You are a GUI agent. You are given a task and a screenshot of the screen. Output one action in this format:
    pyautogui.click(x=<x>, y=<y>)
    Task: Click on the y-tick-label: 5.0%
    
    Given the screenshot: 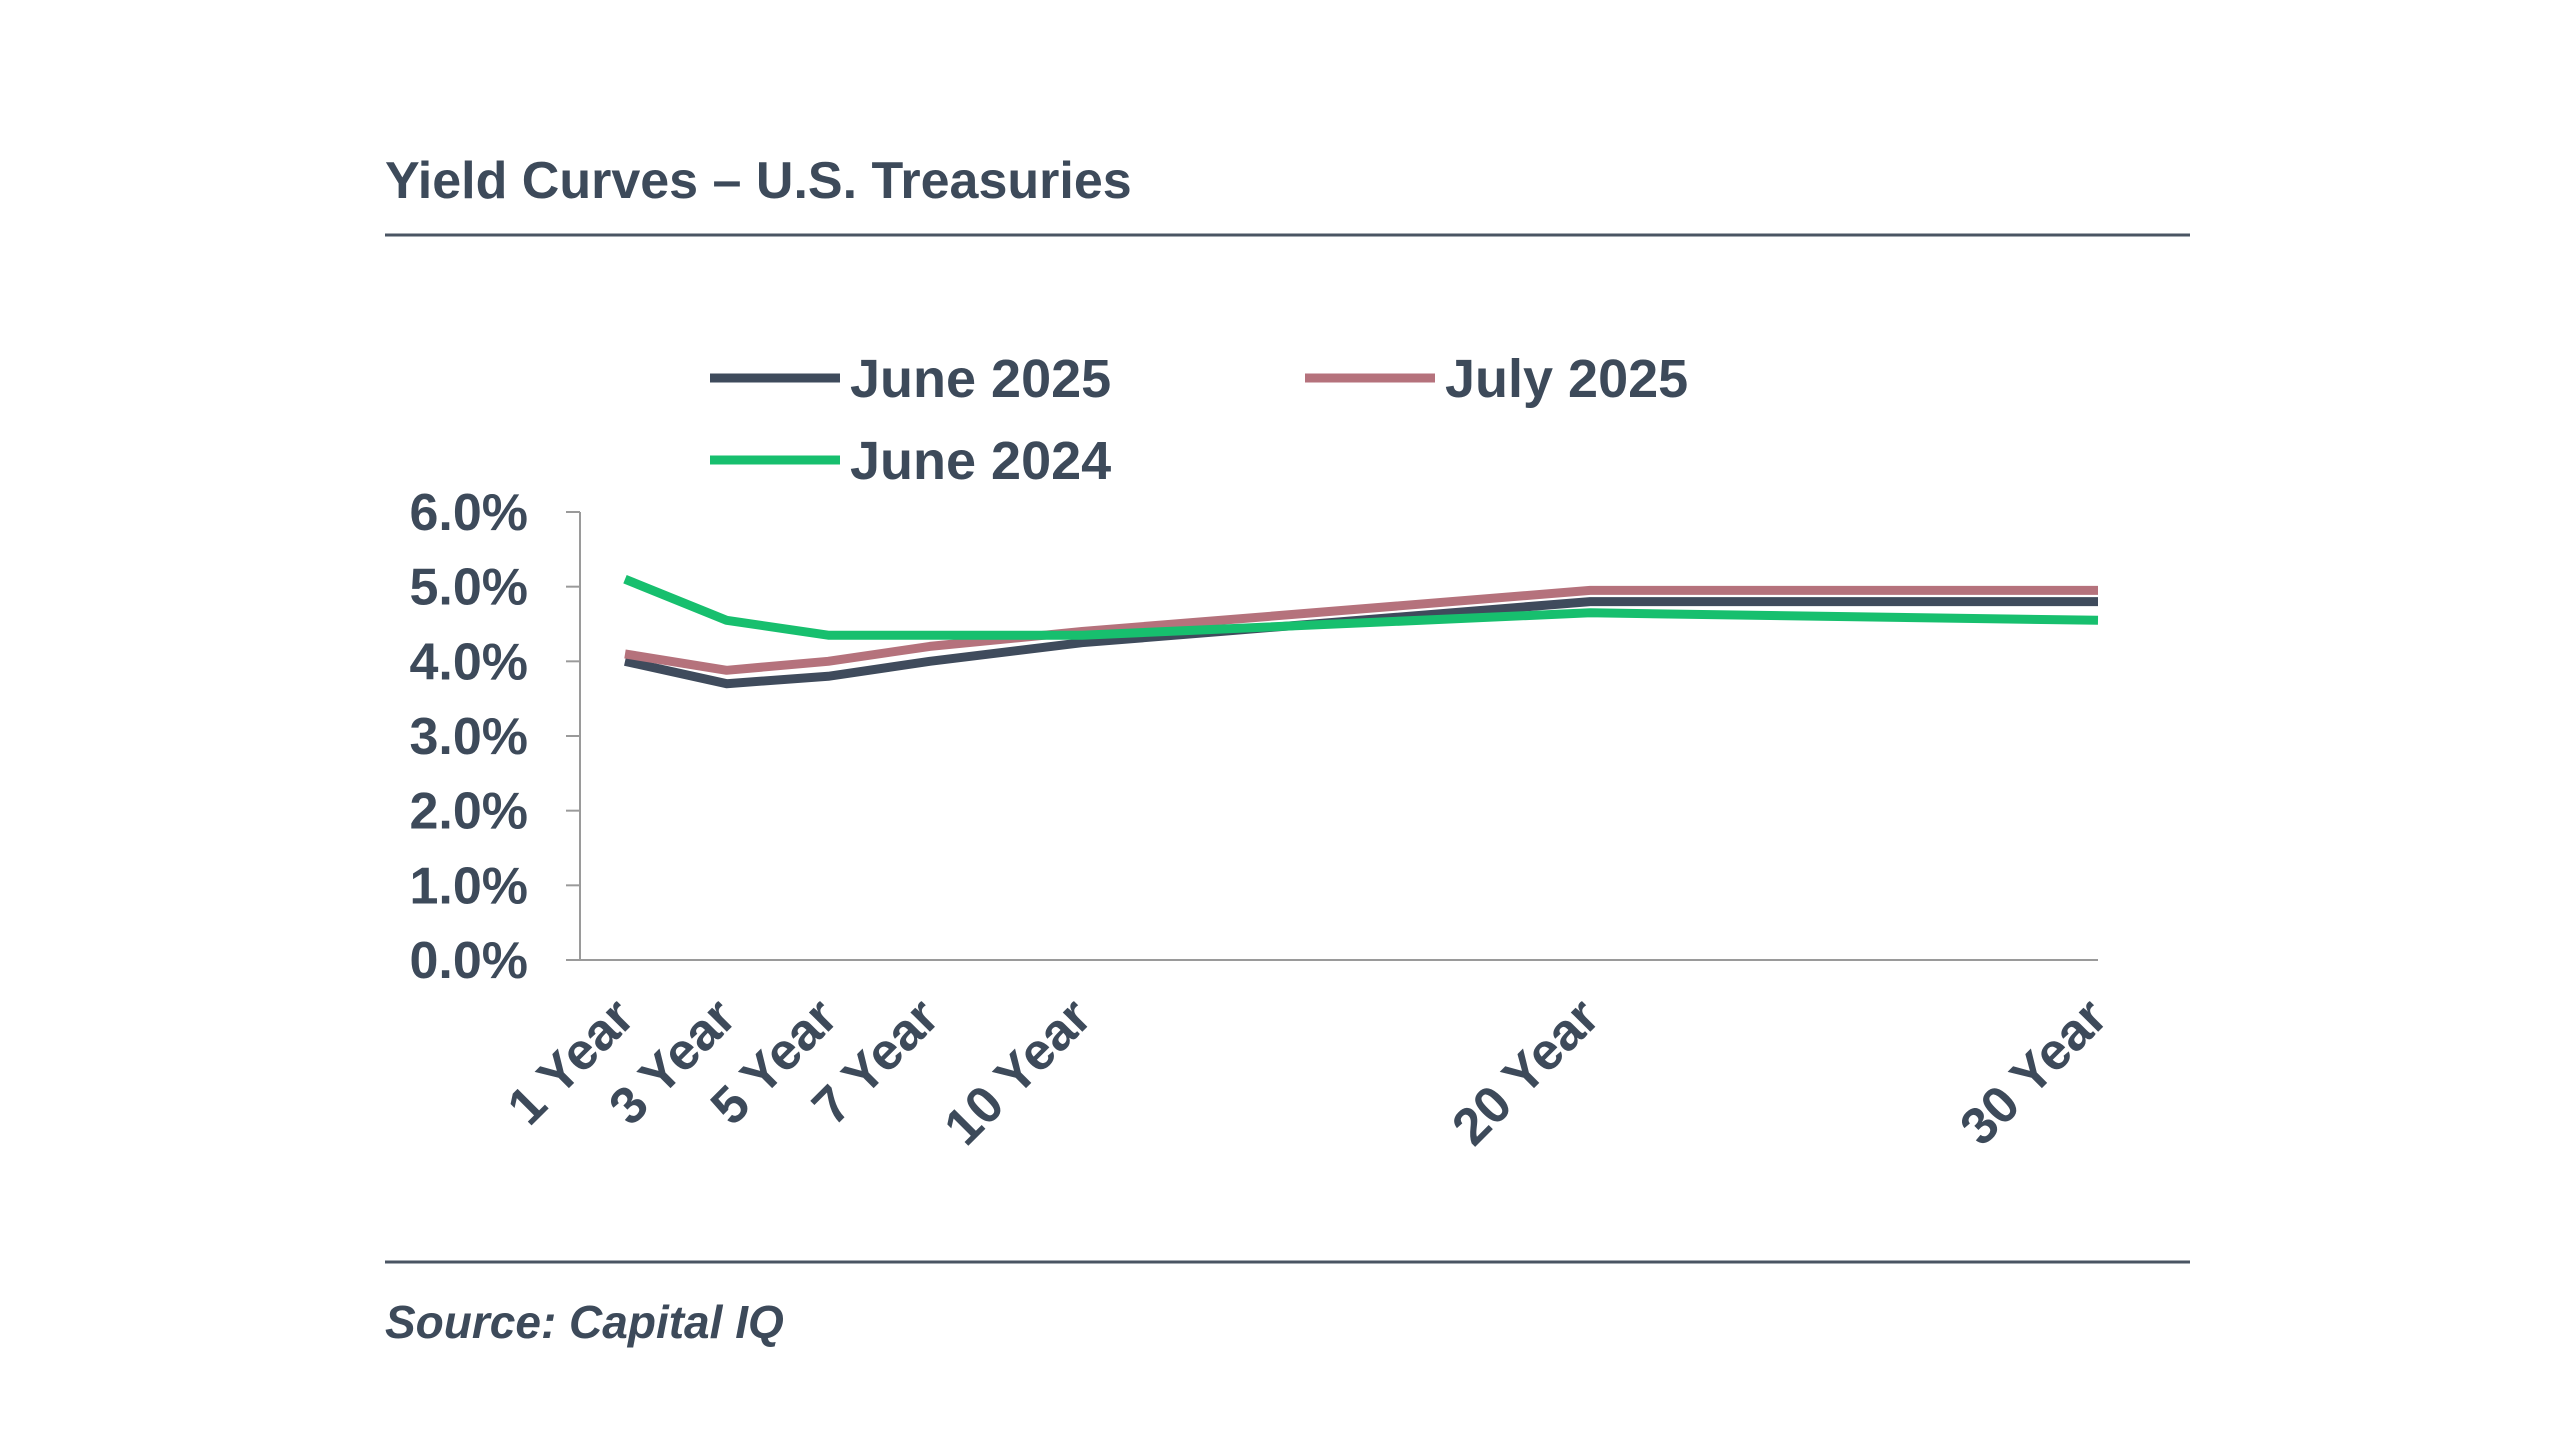 What is the action you would take?
    pyautogui.click(x=468, y=588)
    